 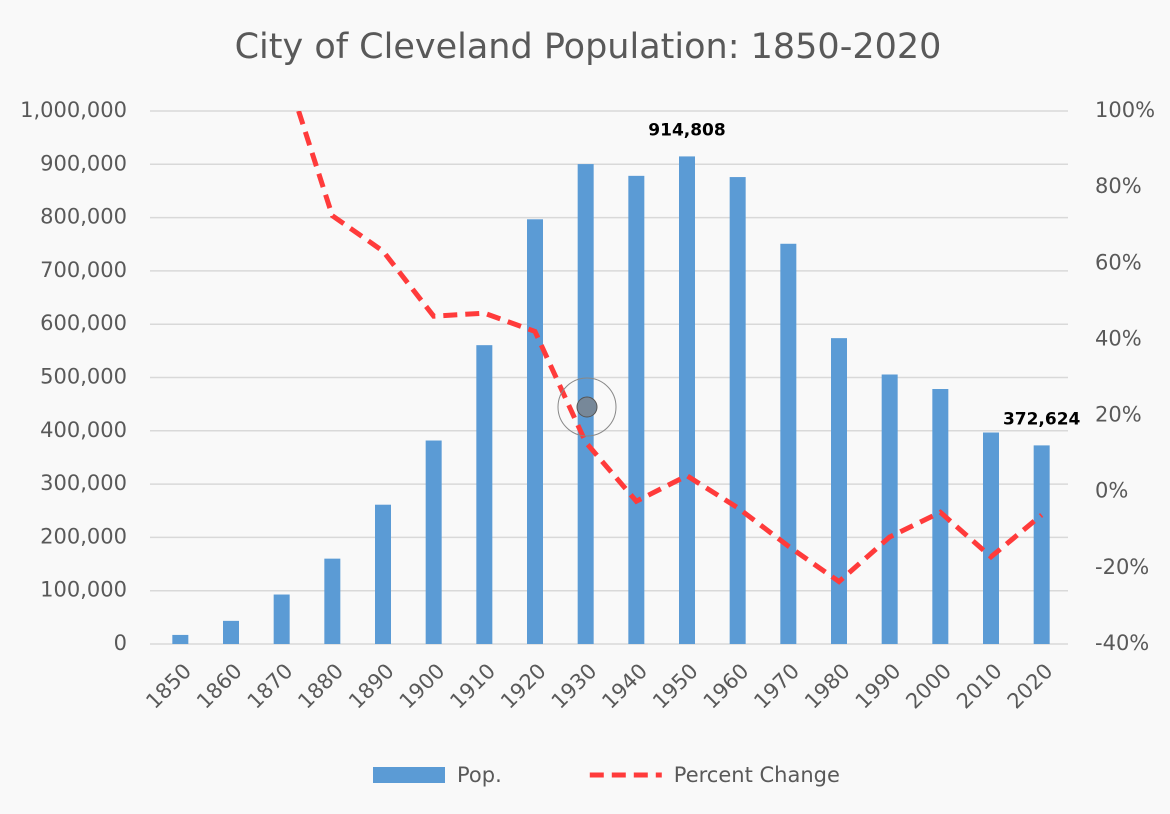 What do you see at coordinates (588, 47) in the screenshot?
I see `chart-title: City of Cleveland Population: 1850-2020` at bounding box center [588, 47].